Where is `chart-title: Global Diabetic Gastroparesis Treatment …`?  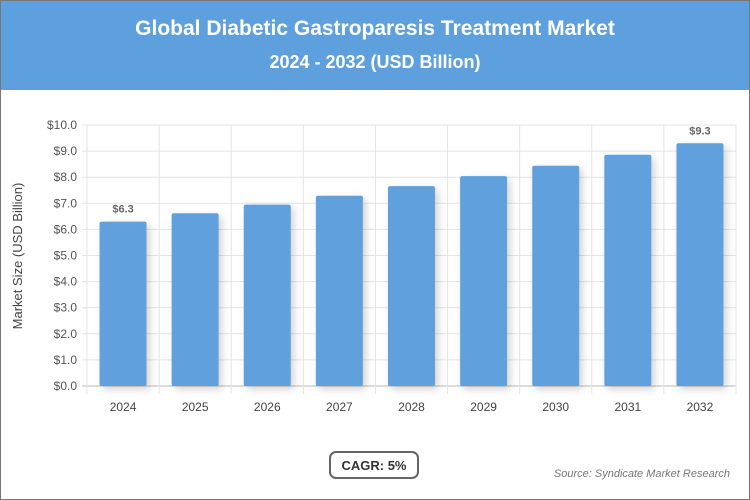
chart-title: Global Diabetic Gastroparesis Treatment … is located at coordinates (375, 28).